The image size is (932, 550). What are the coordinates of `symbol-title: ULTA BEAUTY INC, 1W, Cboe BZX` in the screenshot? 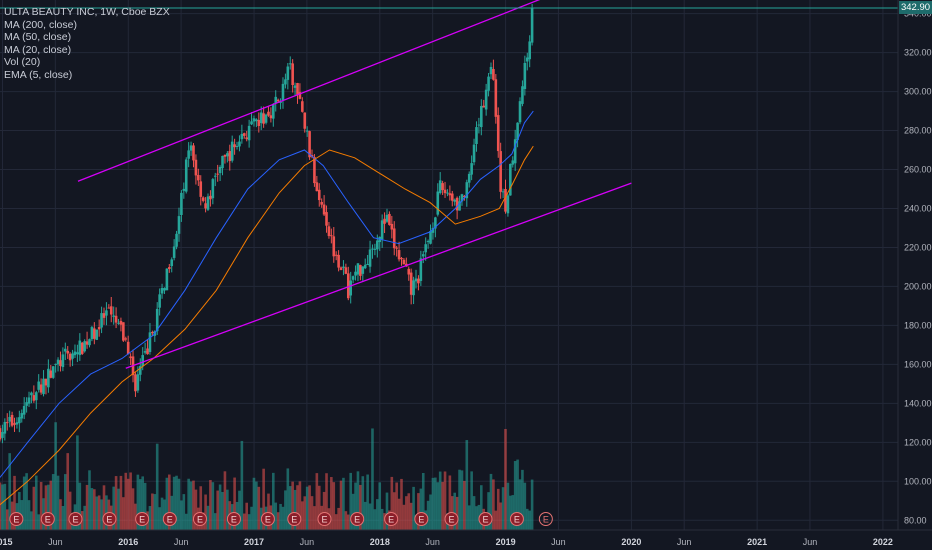 It's located at (87, 12).